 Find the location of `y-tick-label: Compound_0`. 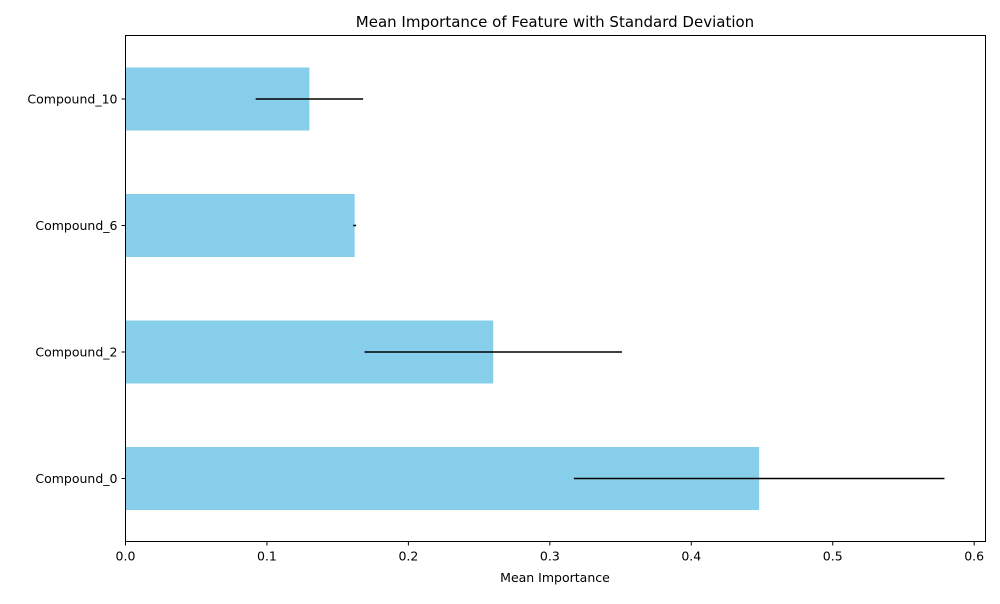

y-tick-label: Compound_0 is located at coordinates (76, 478).